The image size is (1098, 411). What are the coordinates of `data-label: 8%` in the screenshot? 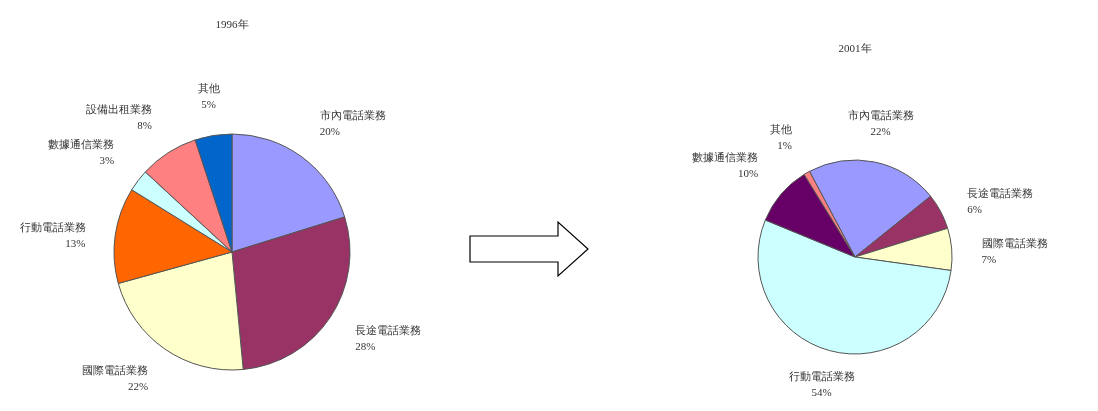 It's located at (144, 125).